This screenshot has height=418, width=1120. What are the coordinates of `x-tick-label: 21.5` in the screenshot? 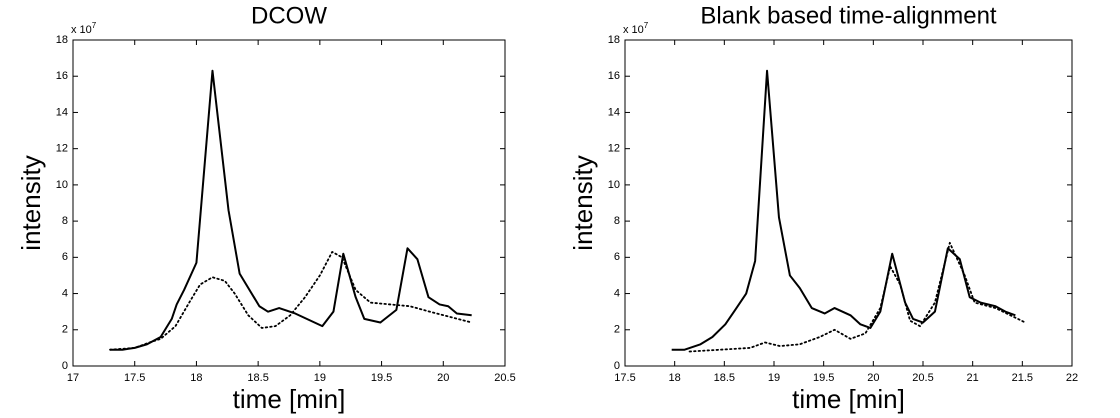 It's located at (1022, 378).